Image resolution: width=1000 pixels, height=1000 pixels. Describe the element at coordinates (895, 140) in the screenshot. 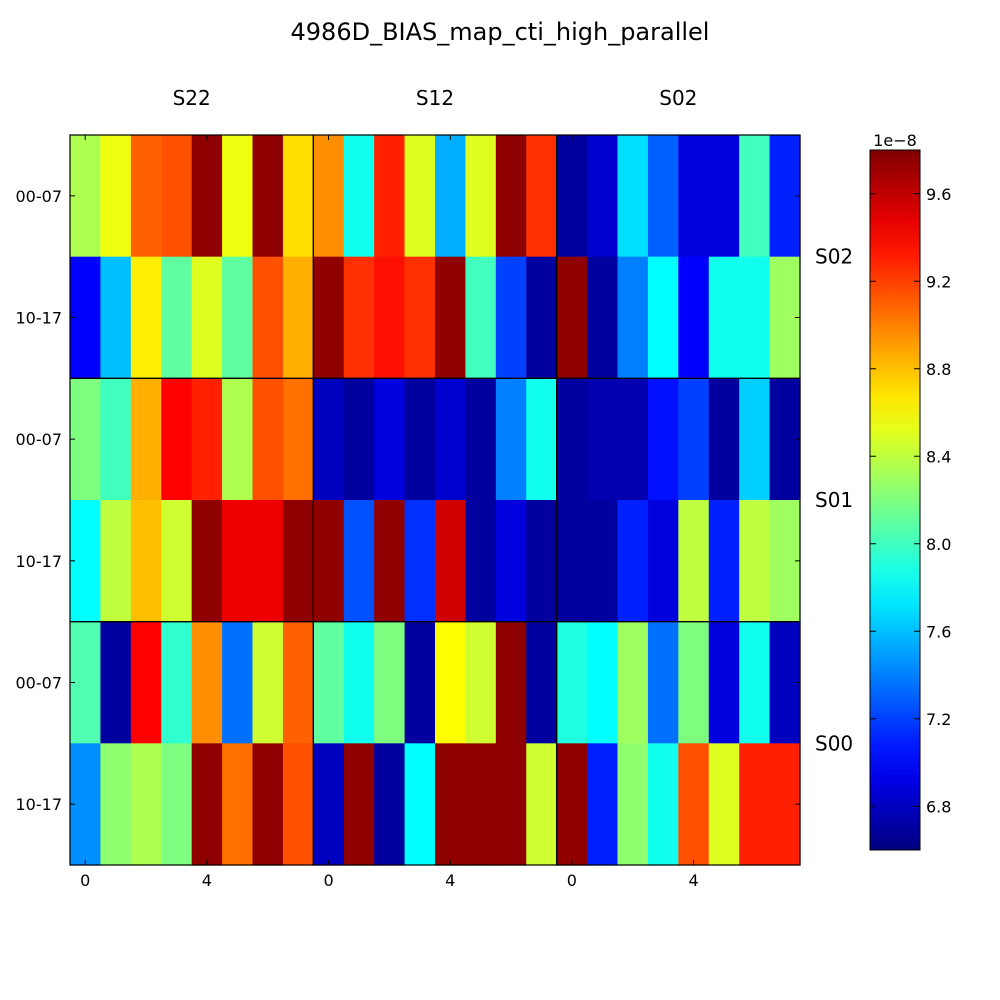

I see `colorbar-multiplier: 1e−8` at that location.